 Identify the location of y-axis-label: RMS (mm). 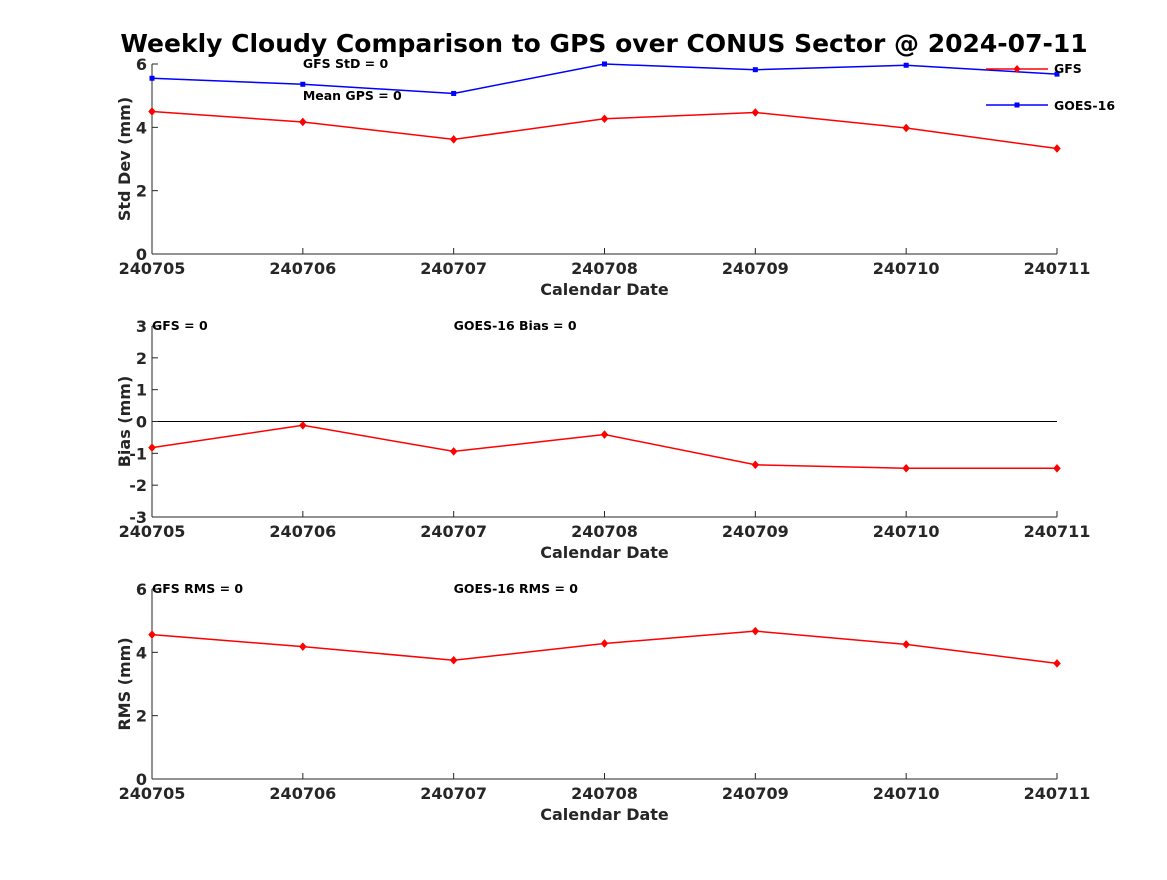
(124, 683).